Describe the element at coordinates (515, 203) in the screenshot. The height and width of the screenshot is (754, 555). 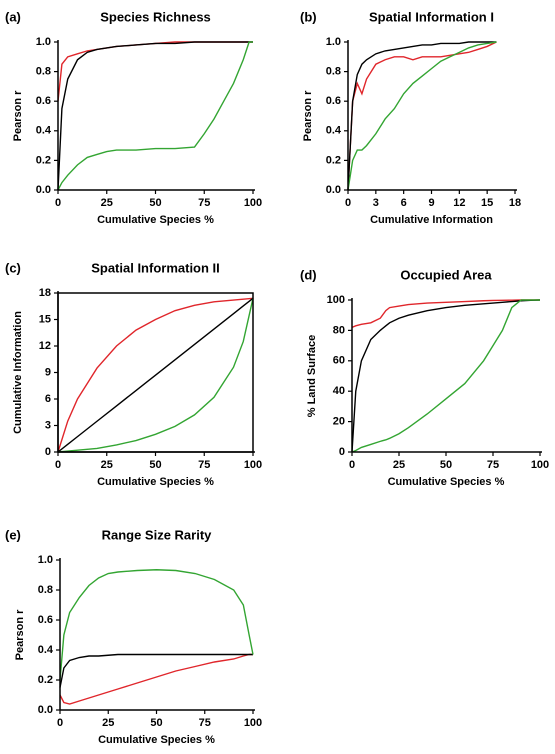
I see `x-tick-label: 18` at that location.